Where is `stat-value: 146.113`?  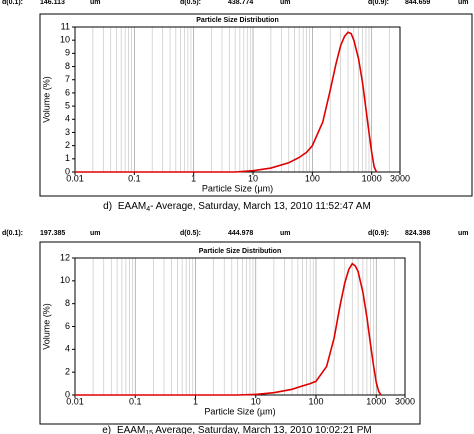
stat-value: 146.113 is located at coordinates (52, 3).